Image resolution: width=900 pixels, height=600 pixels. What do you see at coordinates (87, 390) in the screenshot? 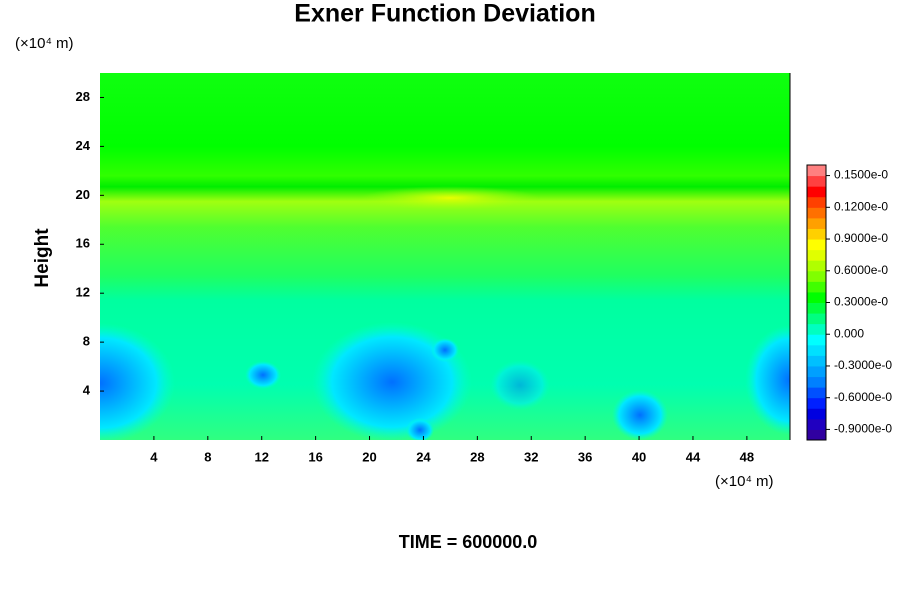
I see `y-tick-label: 4` at bounding box center [87, 390].